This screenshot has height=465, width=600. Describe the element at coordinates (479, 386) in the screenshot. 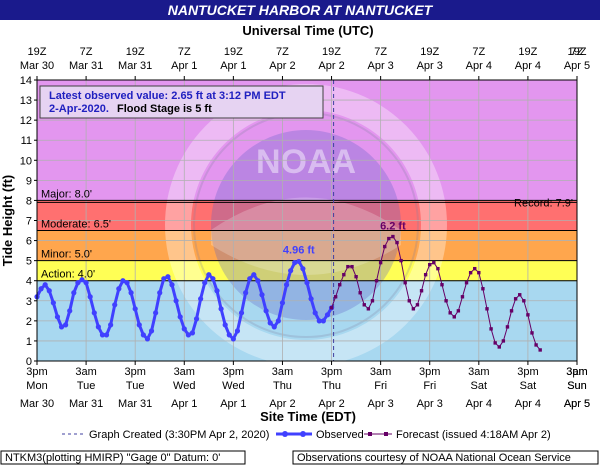

I see `bottom-tick-day: Sat` at that location.